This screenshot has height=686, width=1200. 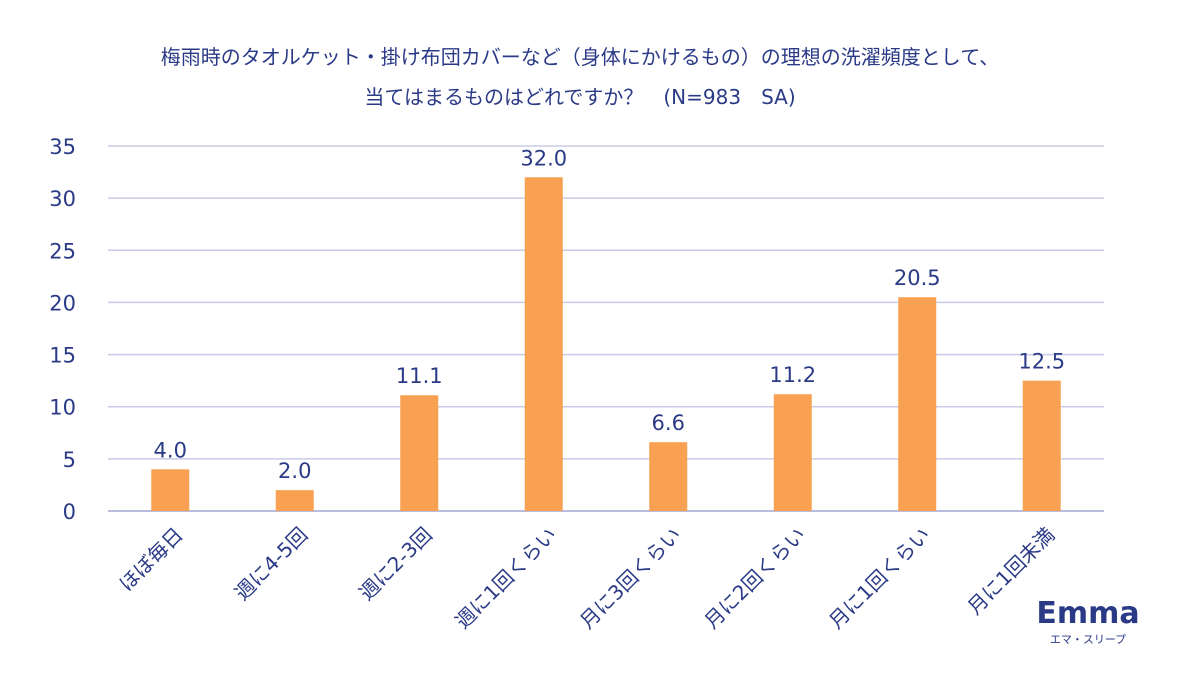 I want to click on data-label-7: 20.5, so click(x=917, y=278).